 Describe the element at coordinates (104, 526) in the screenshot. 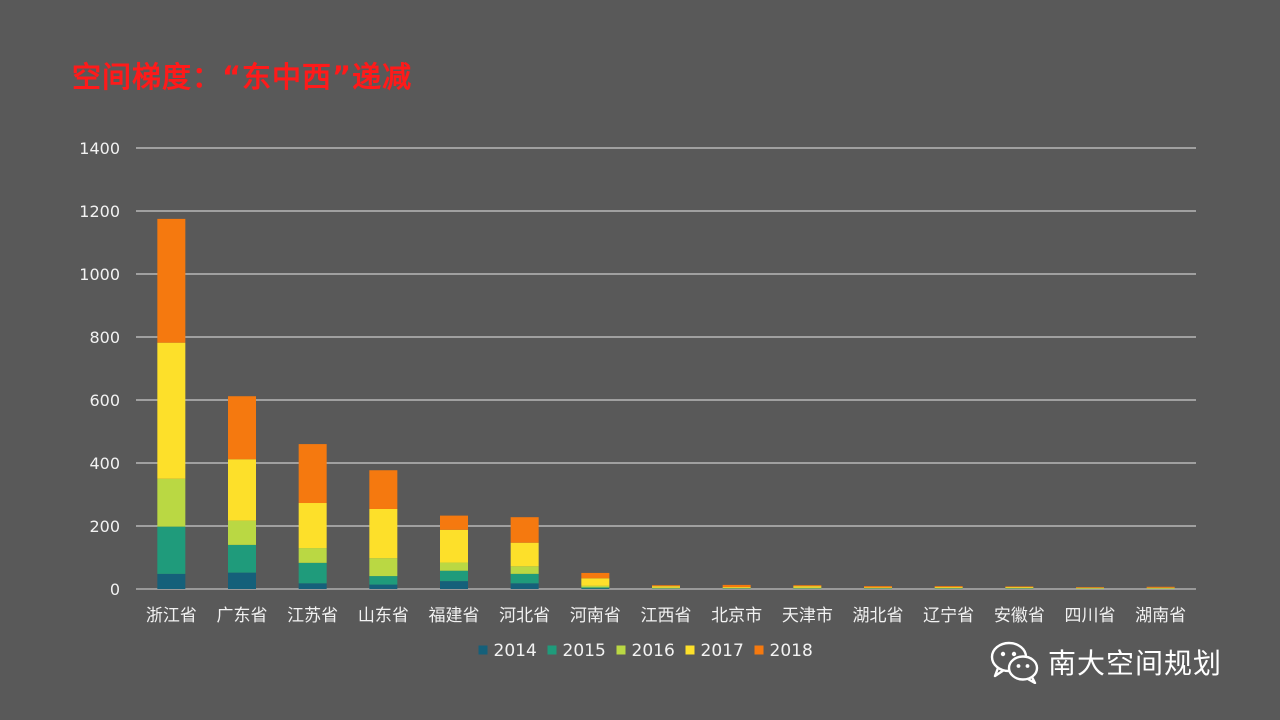

I see `y-tick-label: 200` at that location.